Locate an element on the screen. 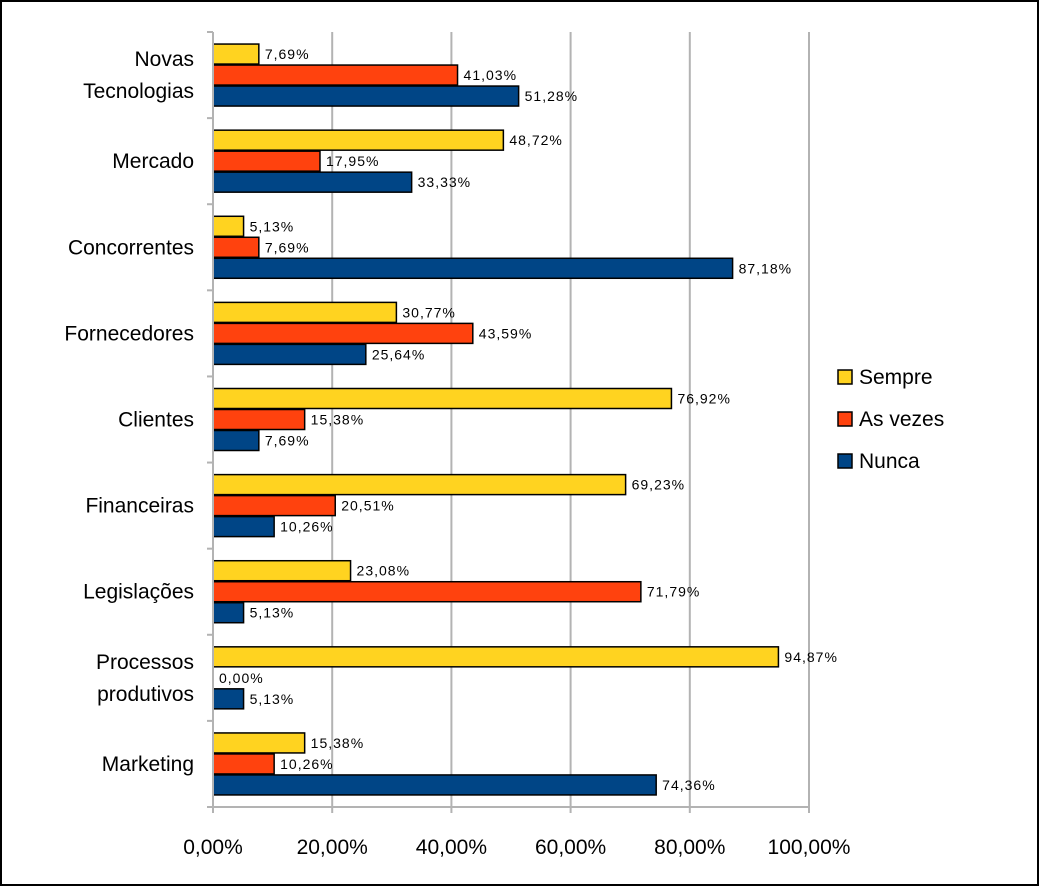  data-label: 87,18% is located at coordinates (765, 268).